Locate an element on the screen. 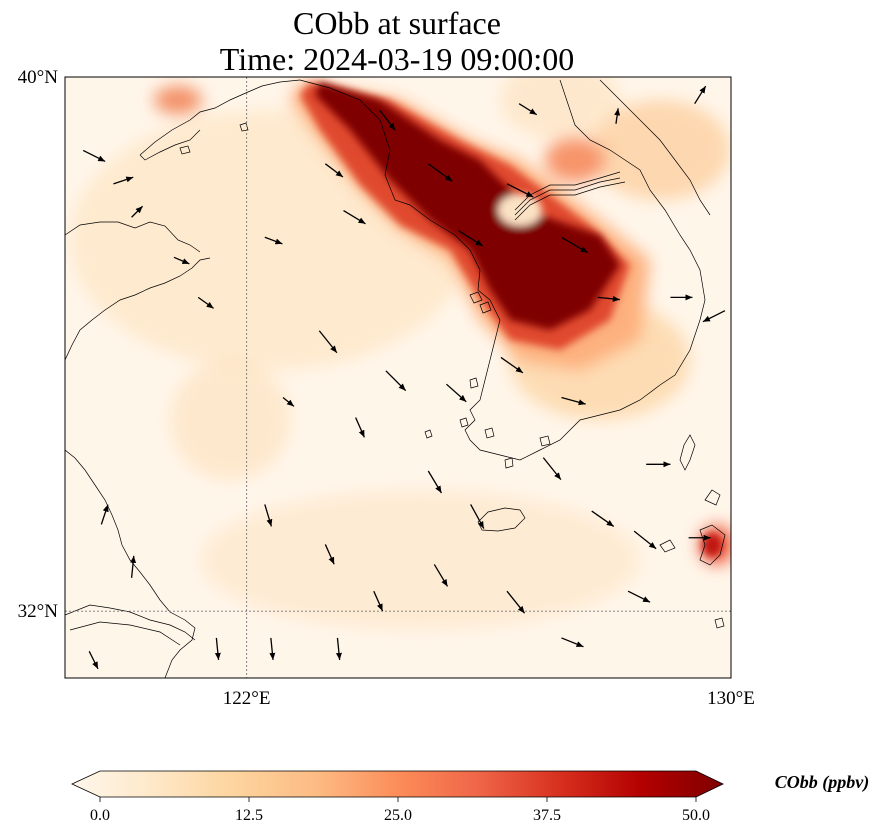 Image resolution: width=887 pixels, height=836 pixels. border-korea is located at coordinates (570, 196).